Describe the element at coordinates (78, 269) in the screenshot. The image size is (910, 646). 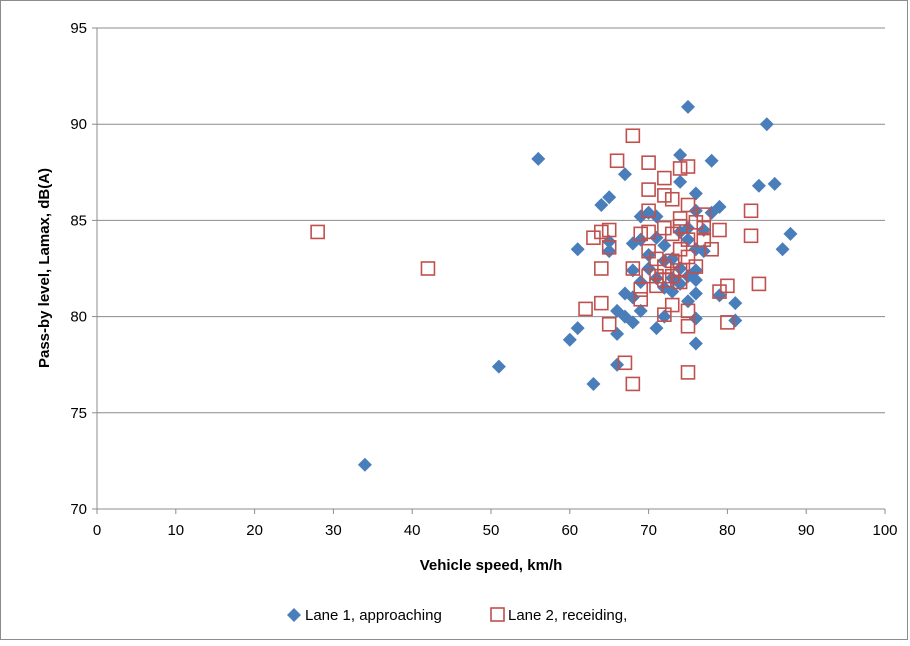
I see `y-tick-labels: 70 75 80 85 90 95` at that location.